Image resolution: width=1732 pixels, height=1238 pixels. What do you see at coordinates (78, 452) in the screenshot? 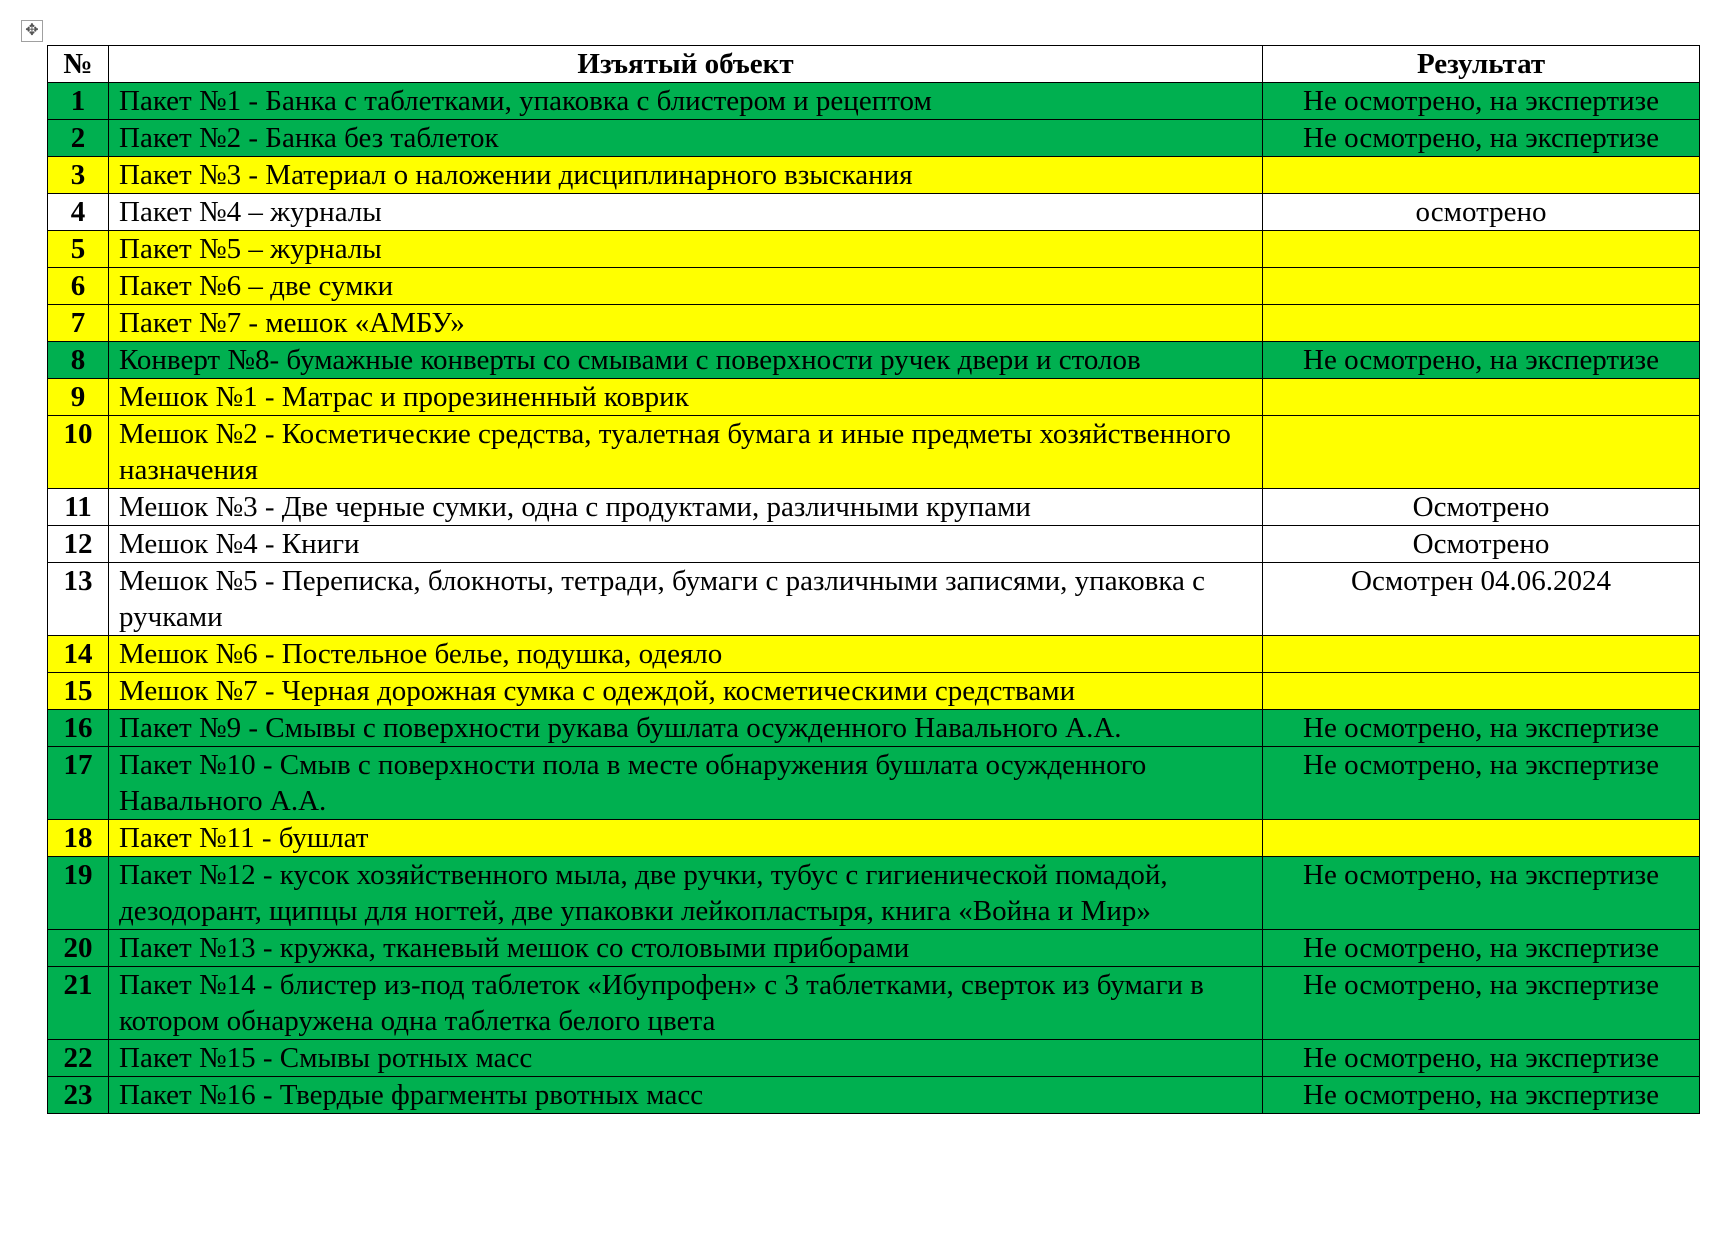
I see `row-number: 10` at bounding box center [78, 452].